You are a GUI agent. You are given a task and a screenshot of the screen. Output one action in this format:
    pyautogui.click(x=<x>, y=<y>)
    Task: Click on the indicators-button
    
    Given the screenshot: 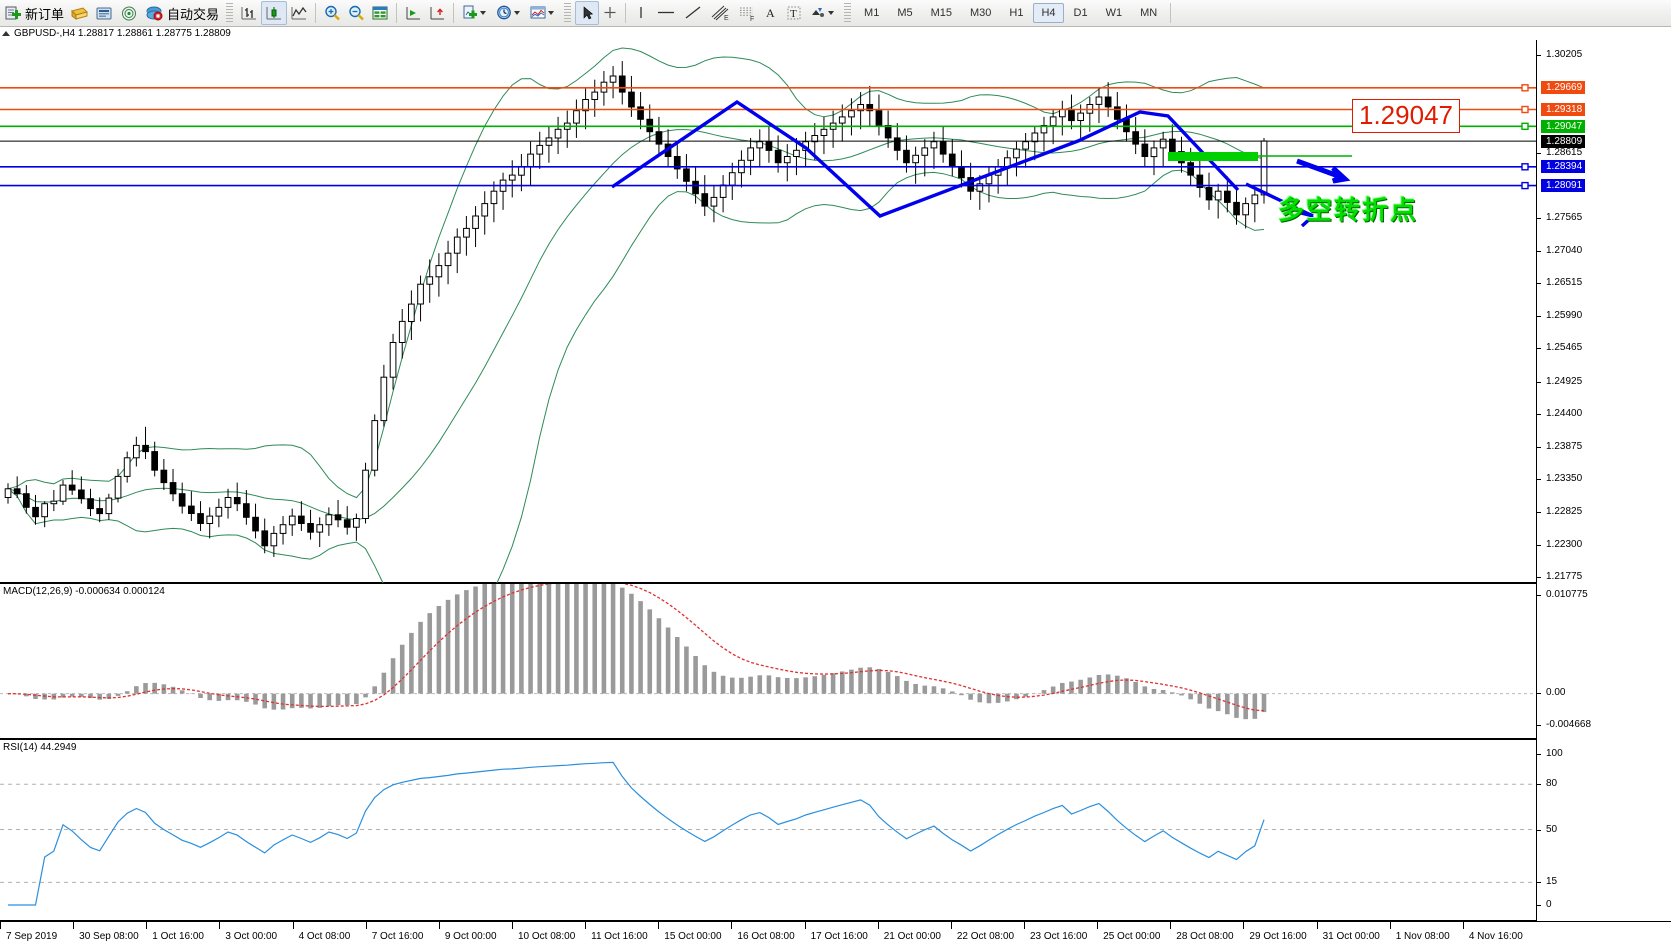 What is the action you would take?
    pyautogui.click(x=543, y=13)
    